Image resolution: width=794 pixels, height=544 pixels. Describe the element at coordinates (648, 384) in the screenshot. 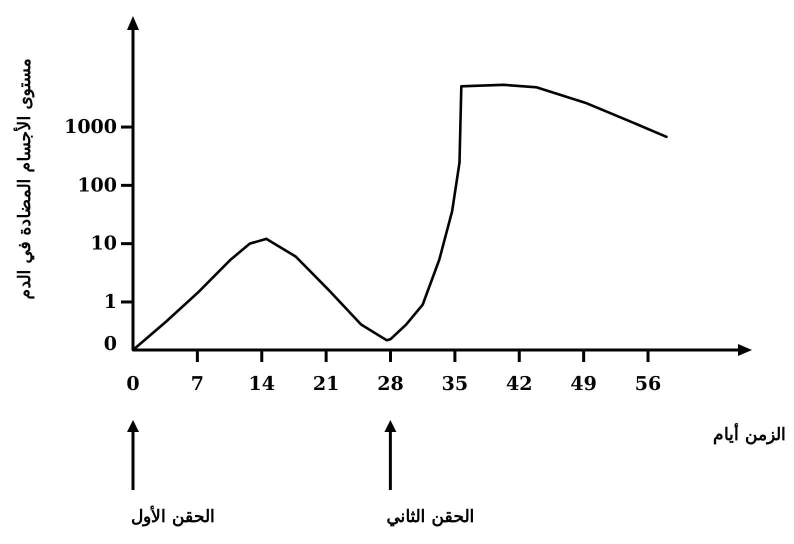

I see `x-tick-label: 56` at that location.